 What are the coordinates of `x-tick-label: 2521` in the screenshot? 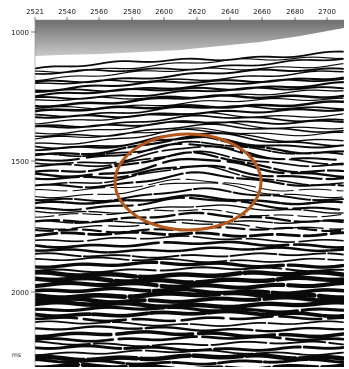 It's located at (35, 12).